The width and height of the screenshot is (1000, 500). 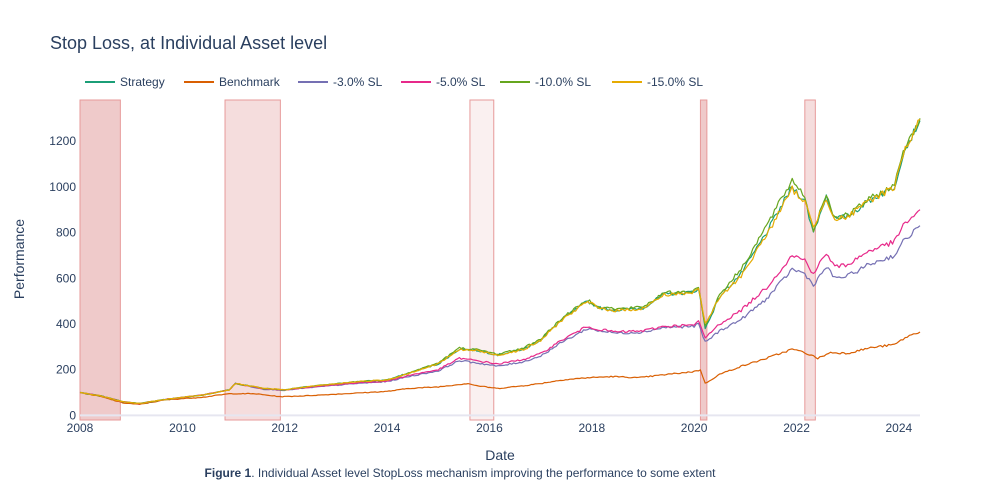 What do you see at coordinates (62, 187) in the screenshot?
I see `y-tick-label: 1000` at bounding box center [62, 187].